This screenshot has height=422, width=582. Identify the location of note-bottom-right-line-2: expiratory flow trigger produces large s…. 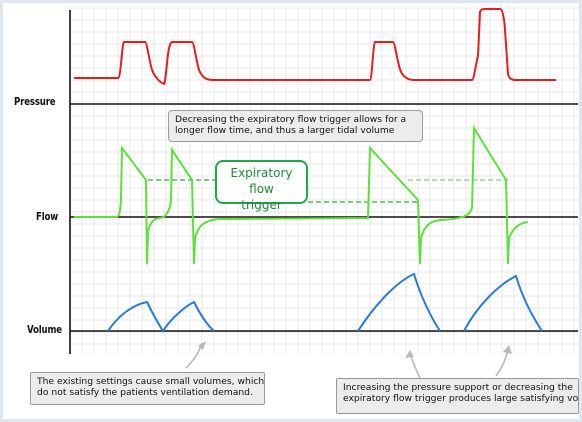
(461, 399).